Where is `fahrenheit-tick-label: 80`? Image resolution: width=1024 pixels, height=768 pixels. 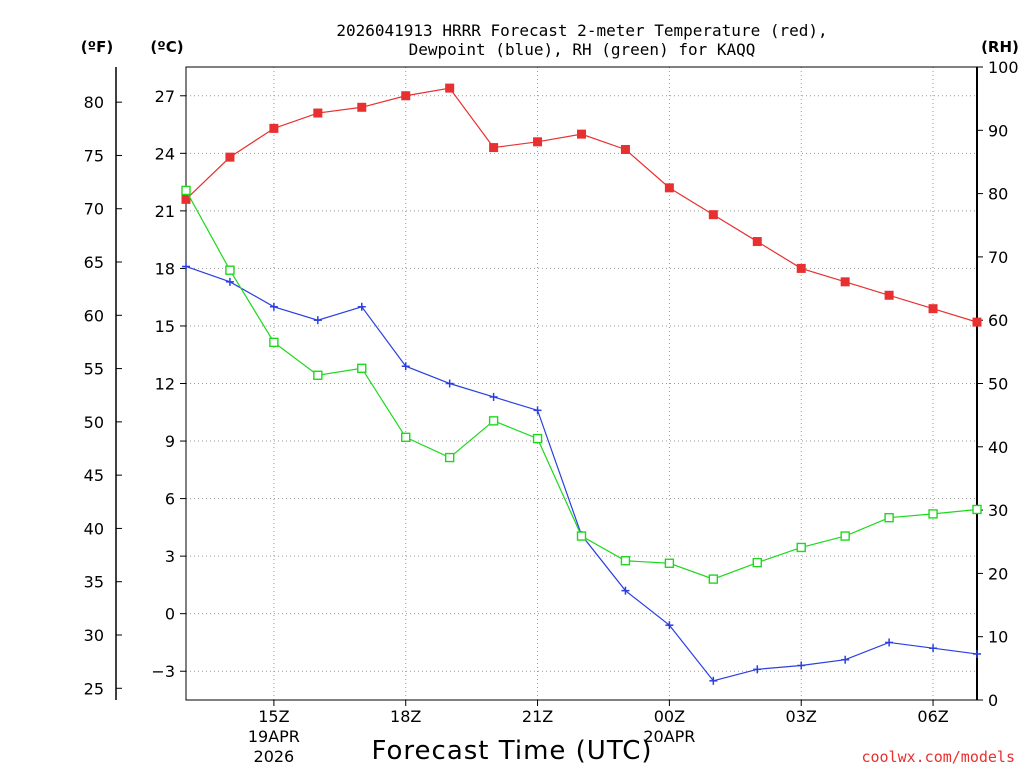 fahrenheit-tick-label: 80 is located at coordinates (94, 102).